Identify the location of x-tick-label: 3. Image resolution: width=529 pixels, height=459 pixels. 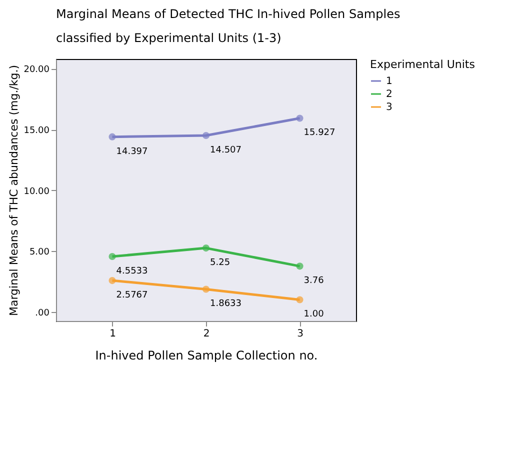
(300, 334).